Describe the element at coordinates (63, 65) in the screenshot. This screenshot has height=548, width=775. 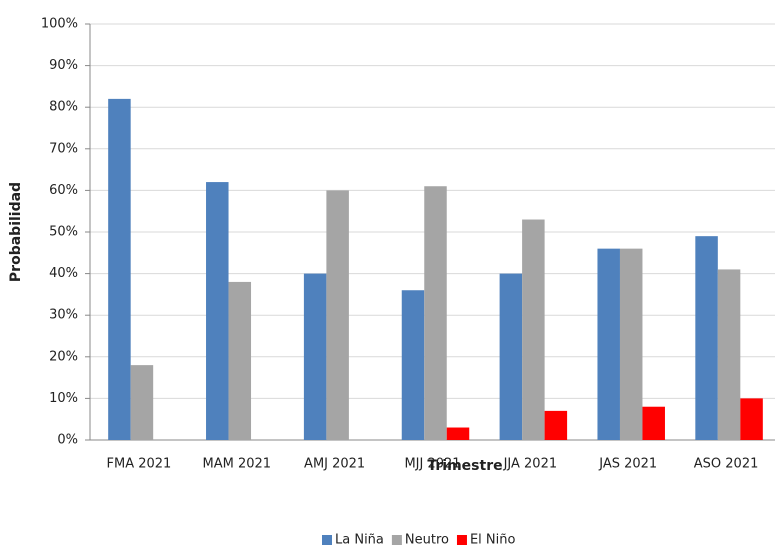
I see `y-tick-label: 90%` at that location.